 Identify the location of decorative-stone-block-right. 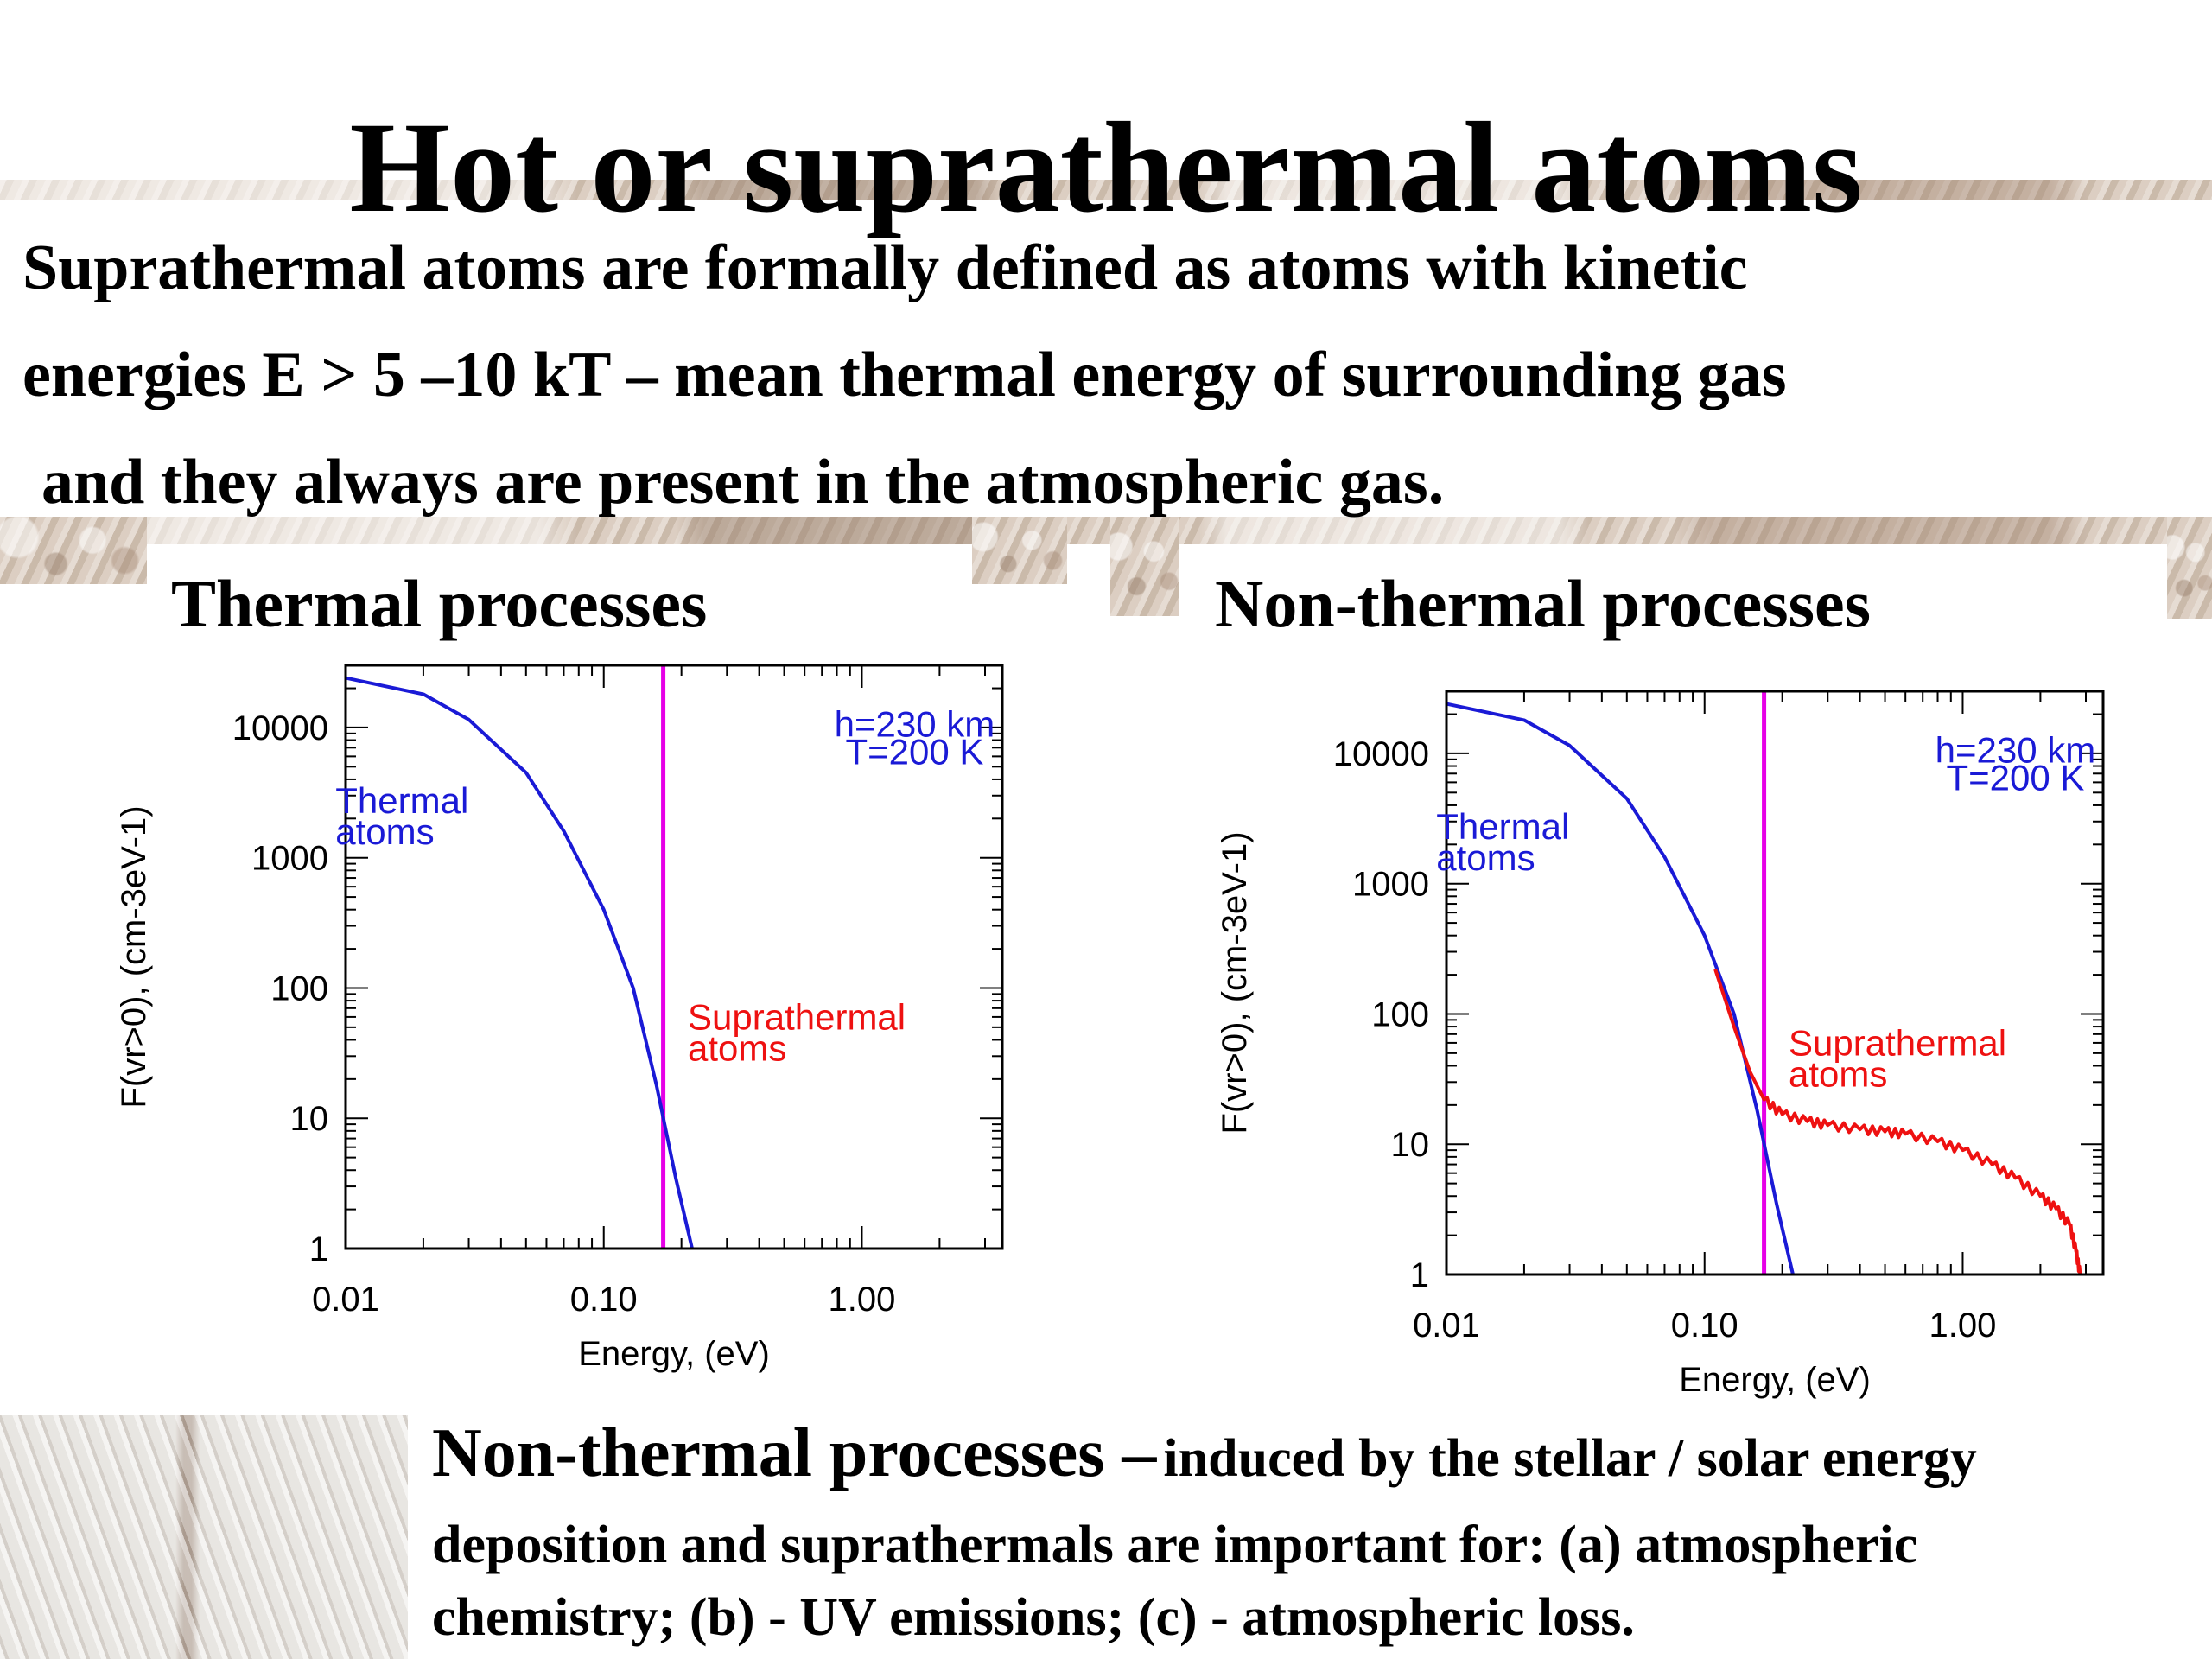
(2189, 568).